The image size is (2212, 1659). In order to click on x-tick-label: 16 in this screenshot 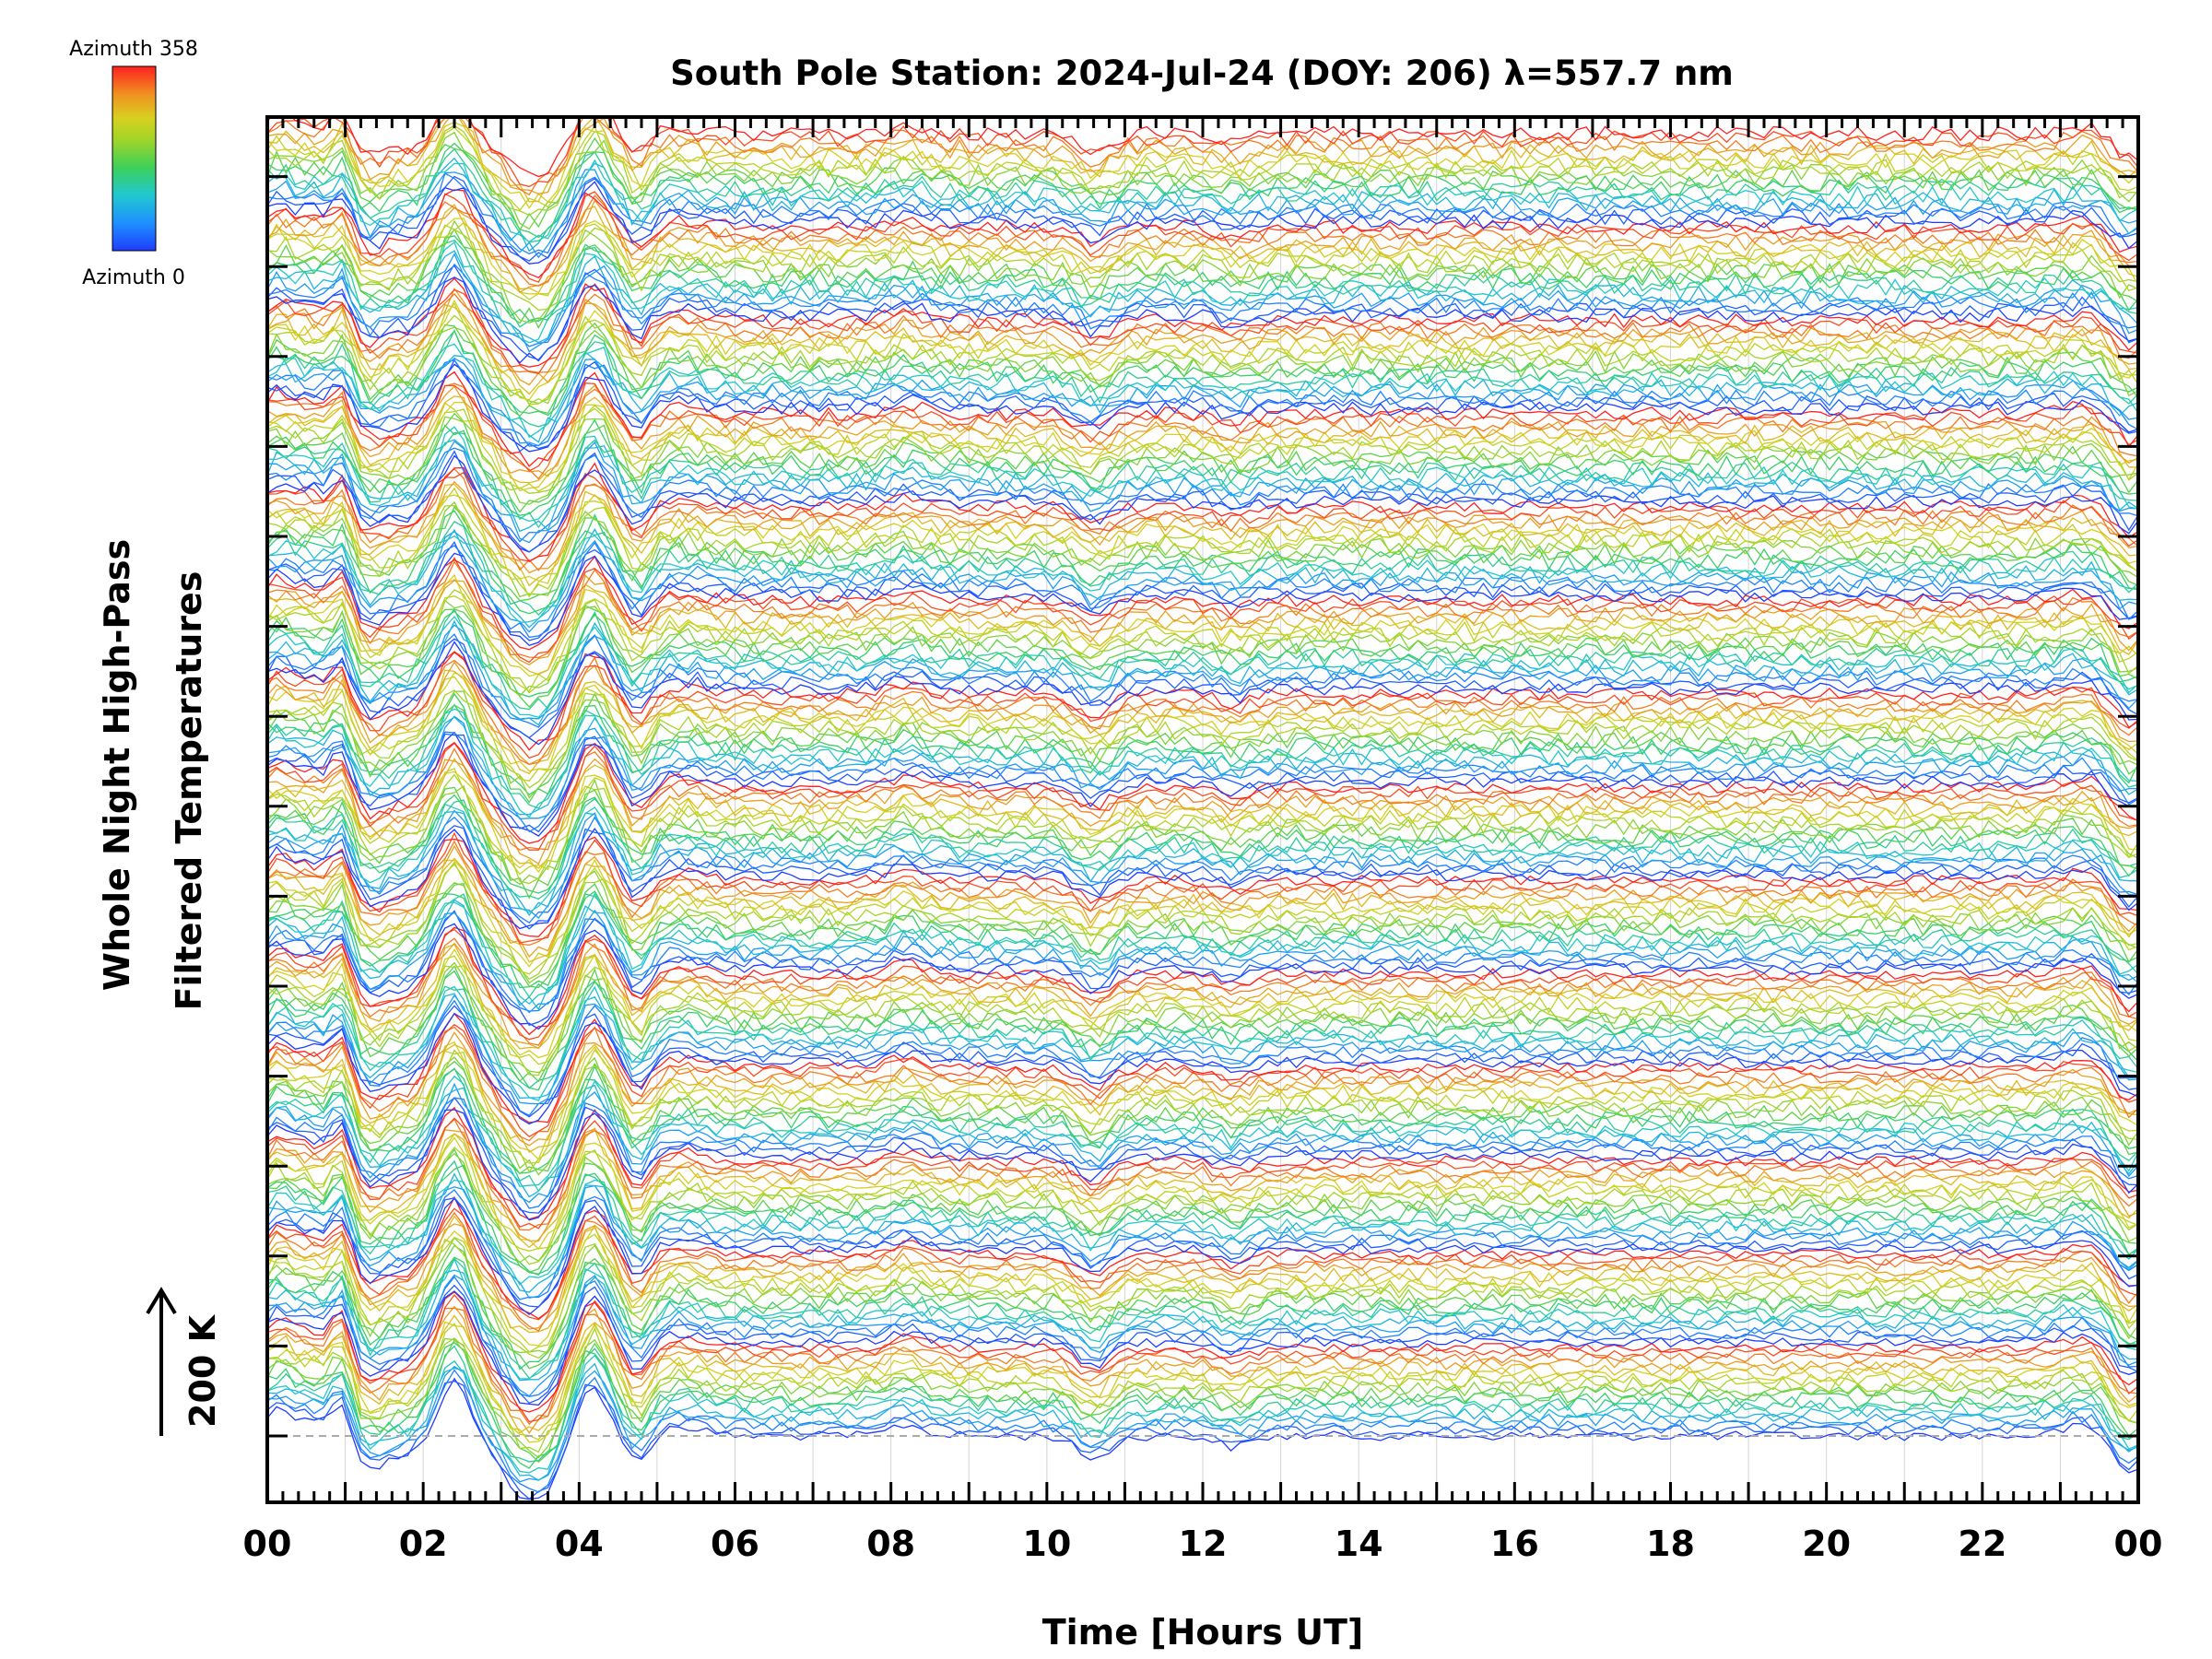, I will do `click(1514, 1544)`.